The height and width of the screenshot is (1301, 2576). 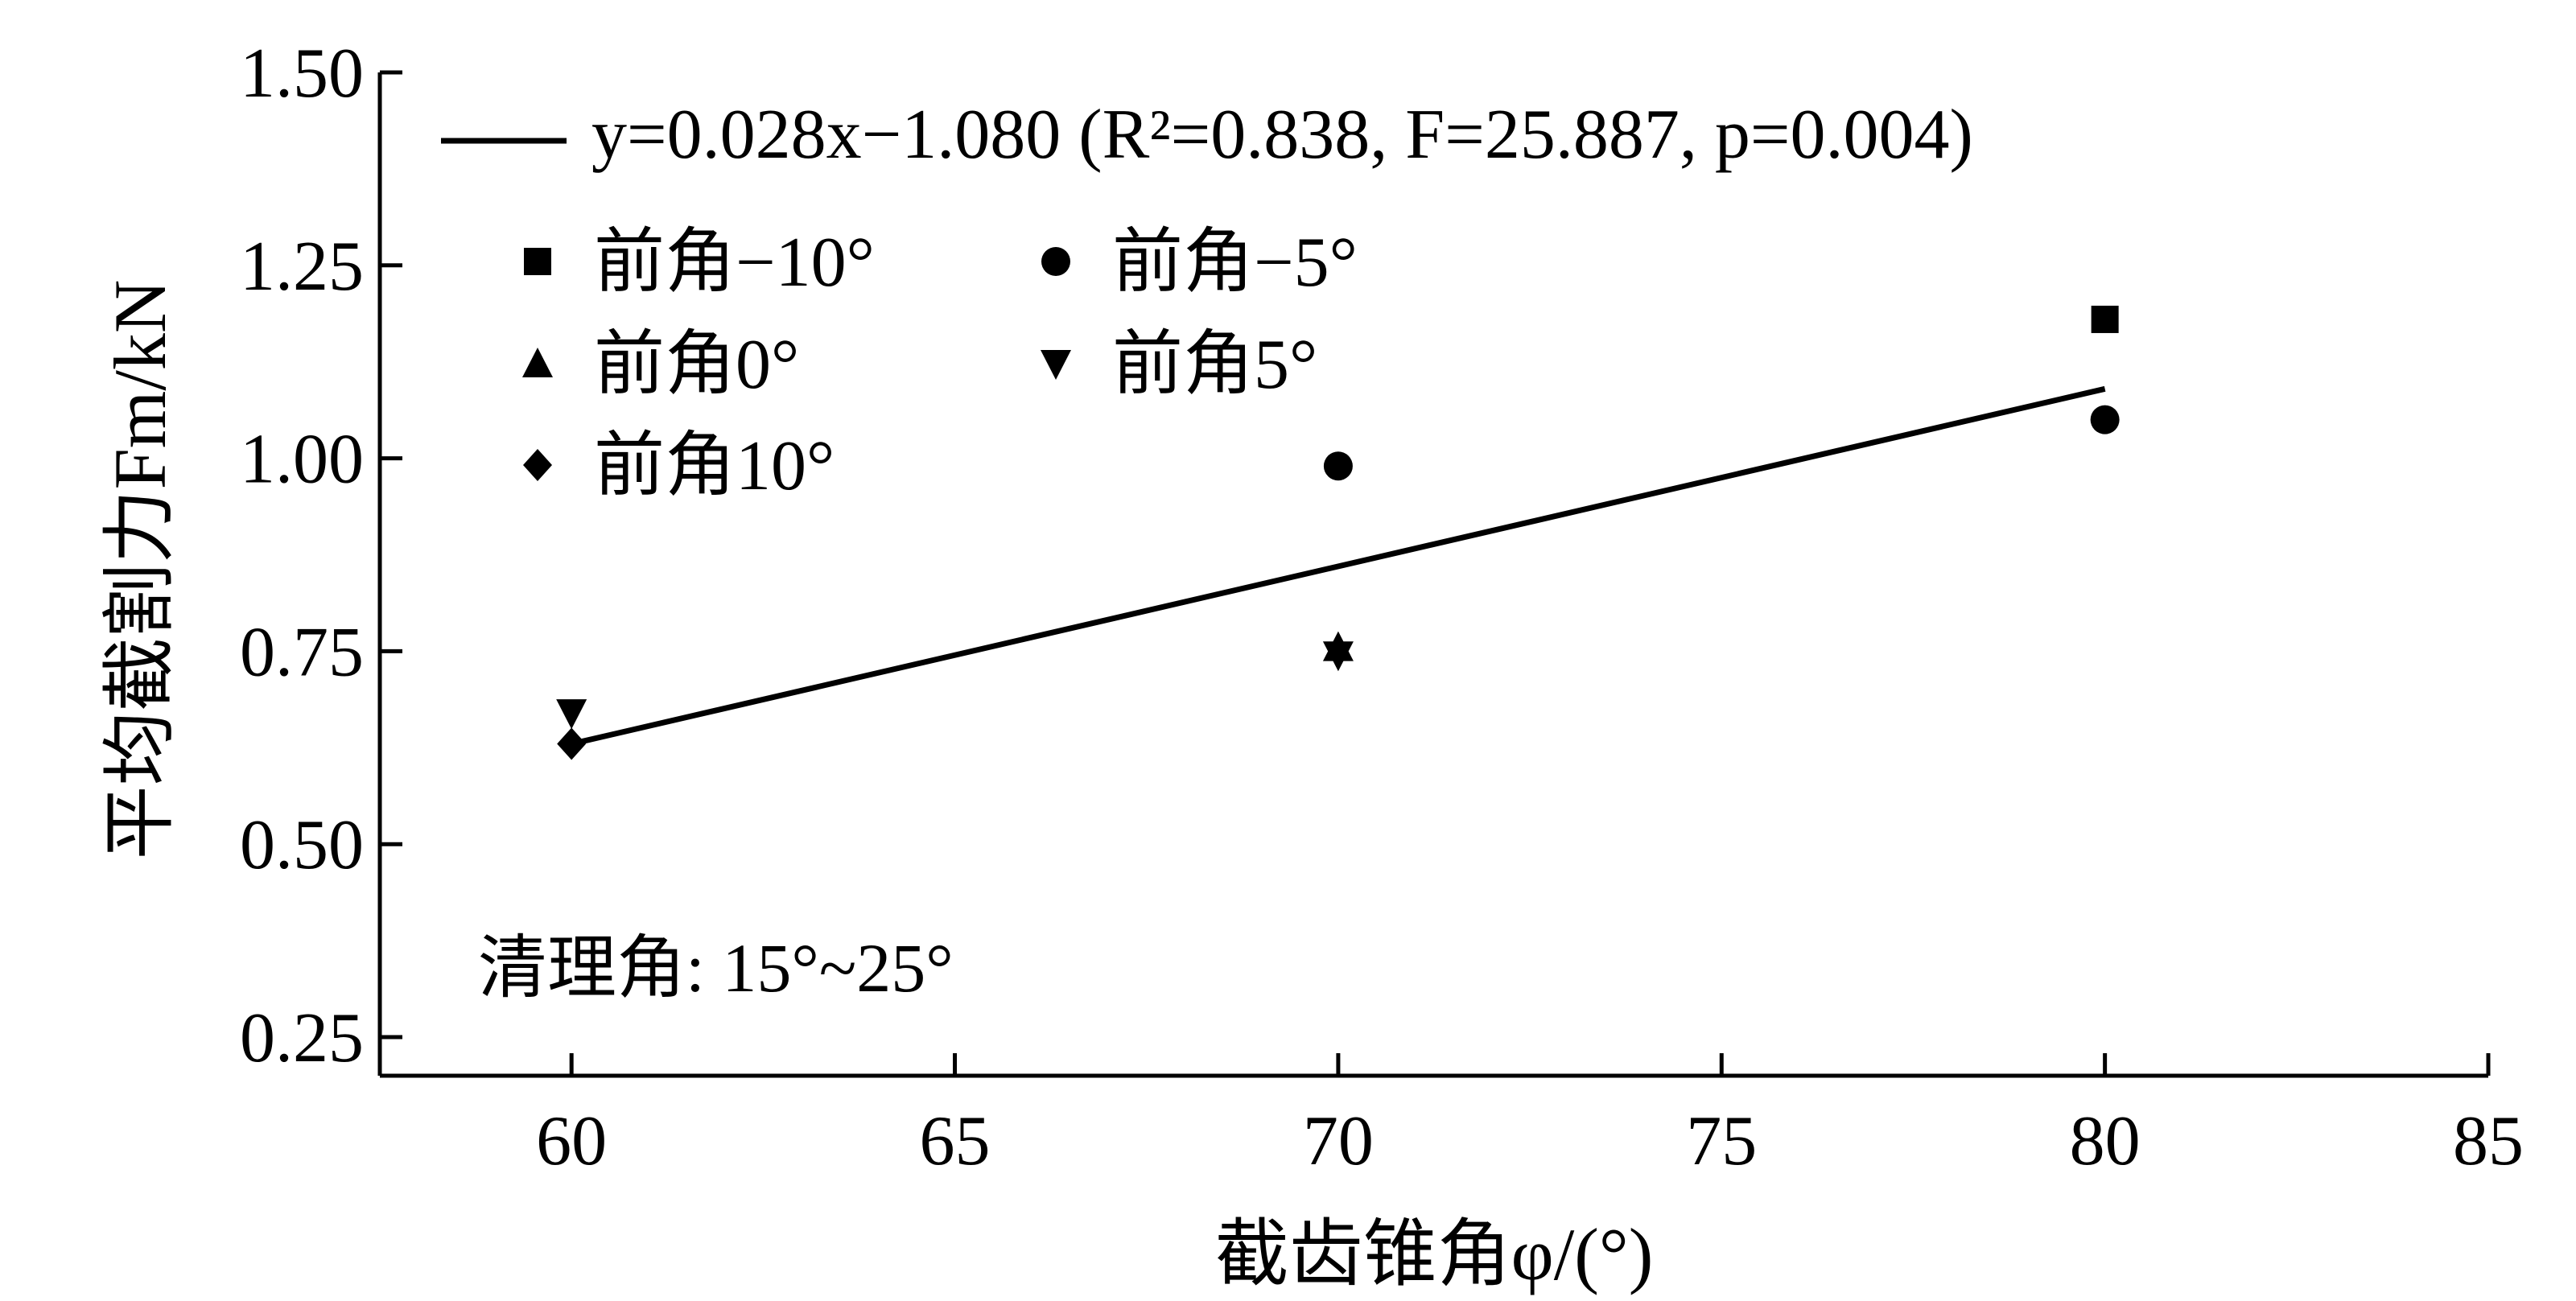 I want to click on legend-marker-triangle-up, so click(x=537, y=362).